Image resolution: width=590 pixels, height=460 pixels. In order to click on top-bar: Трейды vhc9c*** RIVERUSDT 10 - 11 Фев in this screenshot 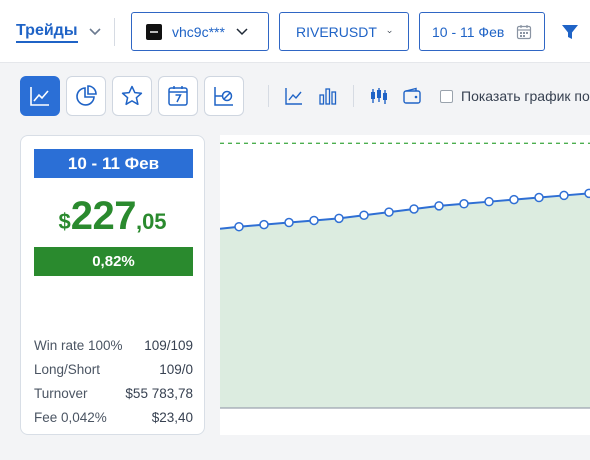, I will do `click(295, 31)`.